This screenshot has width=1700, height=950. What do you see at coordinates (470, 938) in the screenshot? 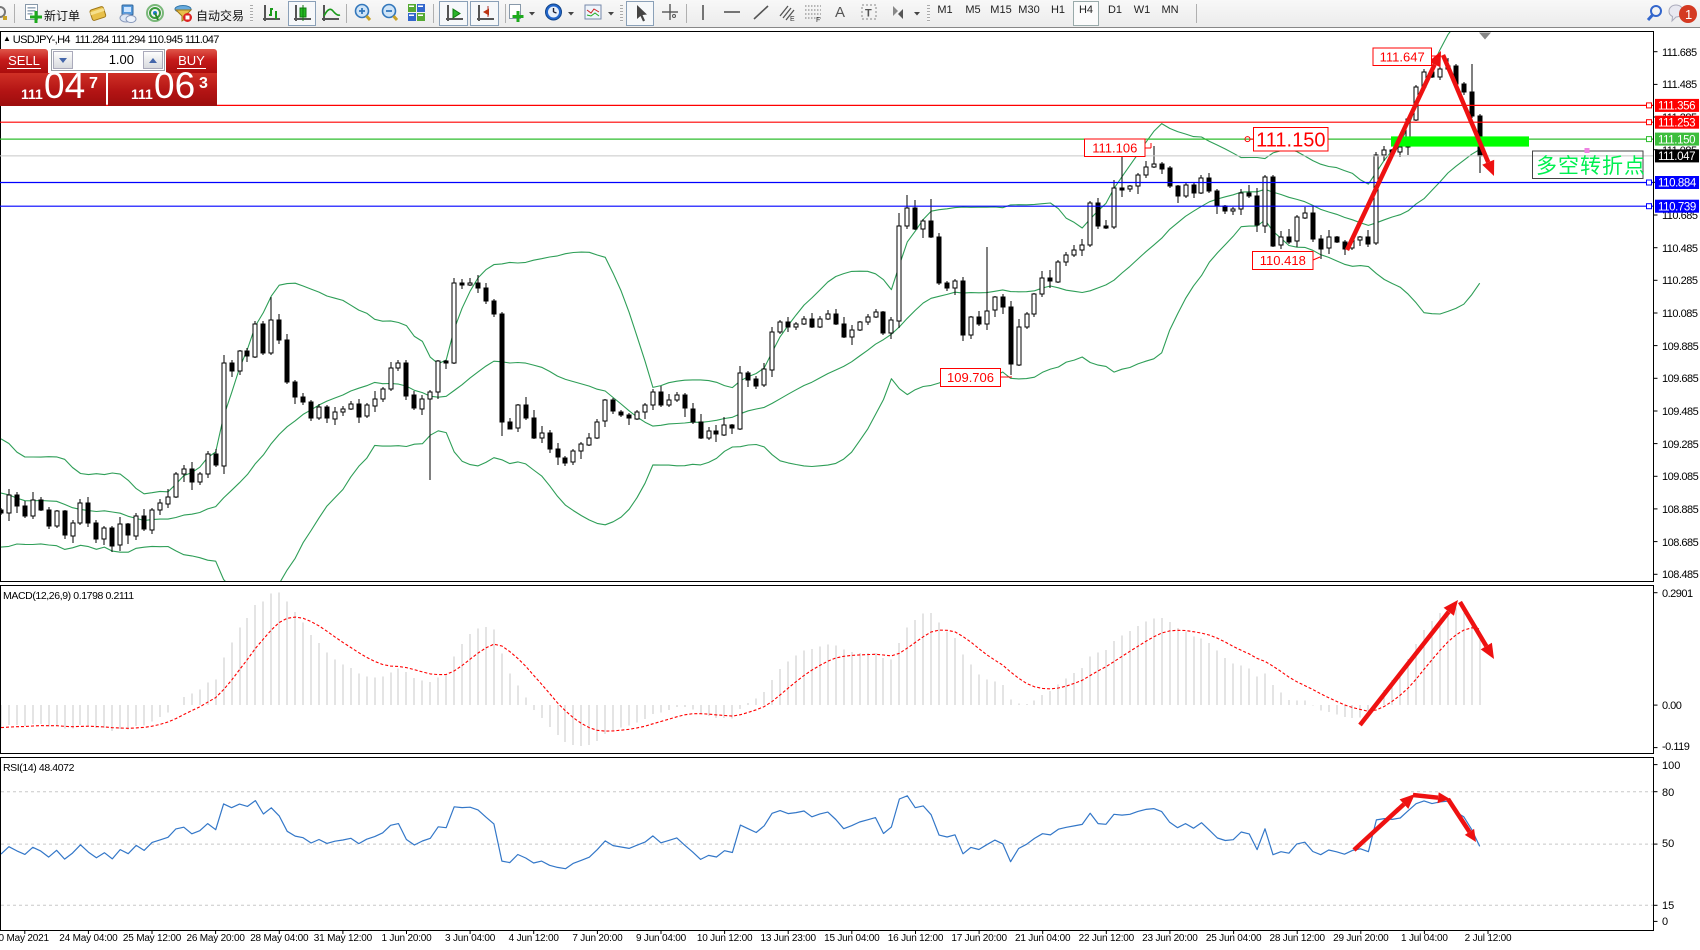
I see `svg-text: 3 Jun 04:00` at bounding box center [470, 938].